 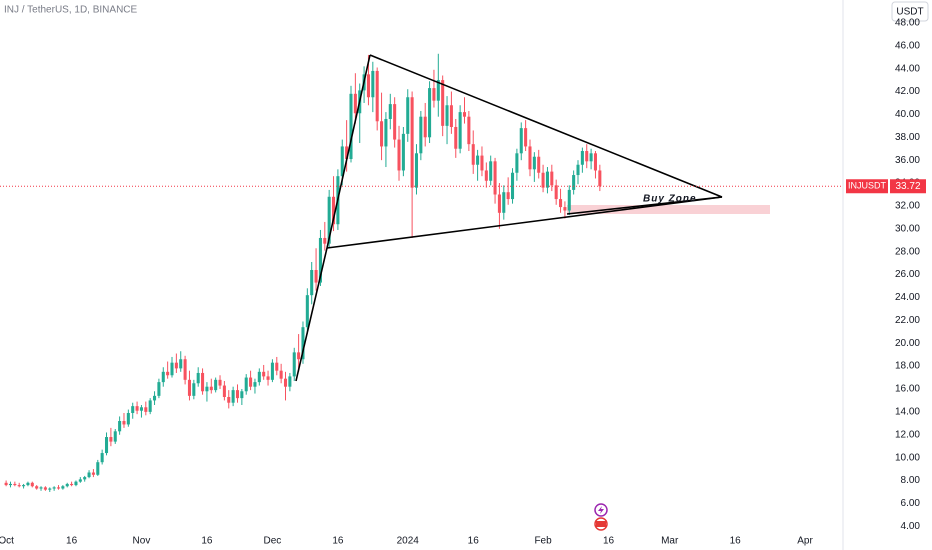 What do you see at coordinates (546, 126) in the screenshot?
I see `trend-line` at bounding box center [546, 126].